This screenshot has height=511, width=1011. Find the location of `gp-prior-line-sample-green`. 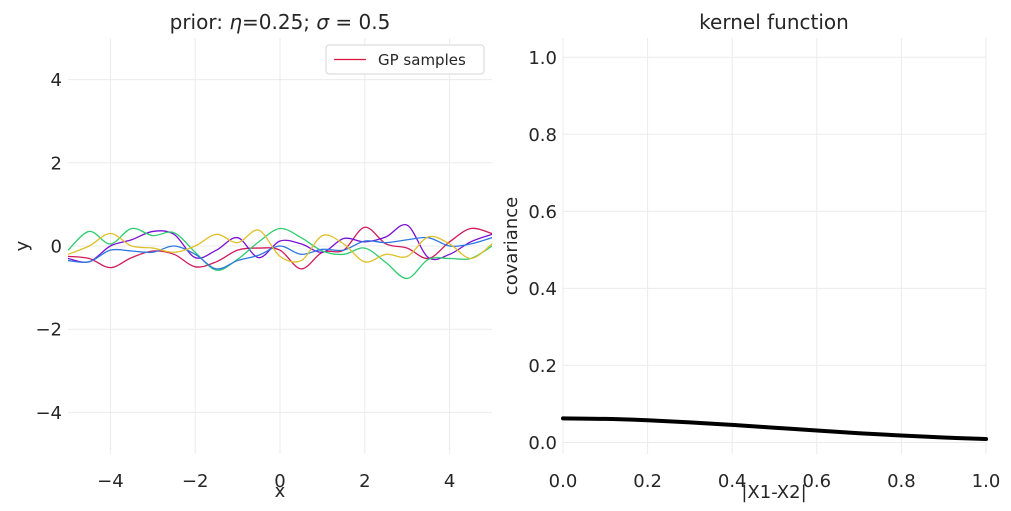

gp-prior-line-sample-green is located at coordinates (280, 253).